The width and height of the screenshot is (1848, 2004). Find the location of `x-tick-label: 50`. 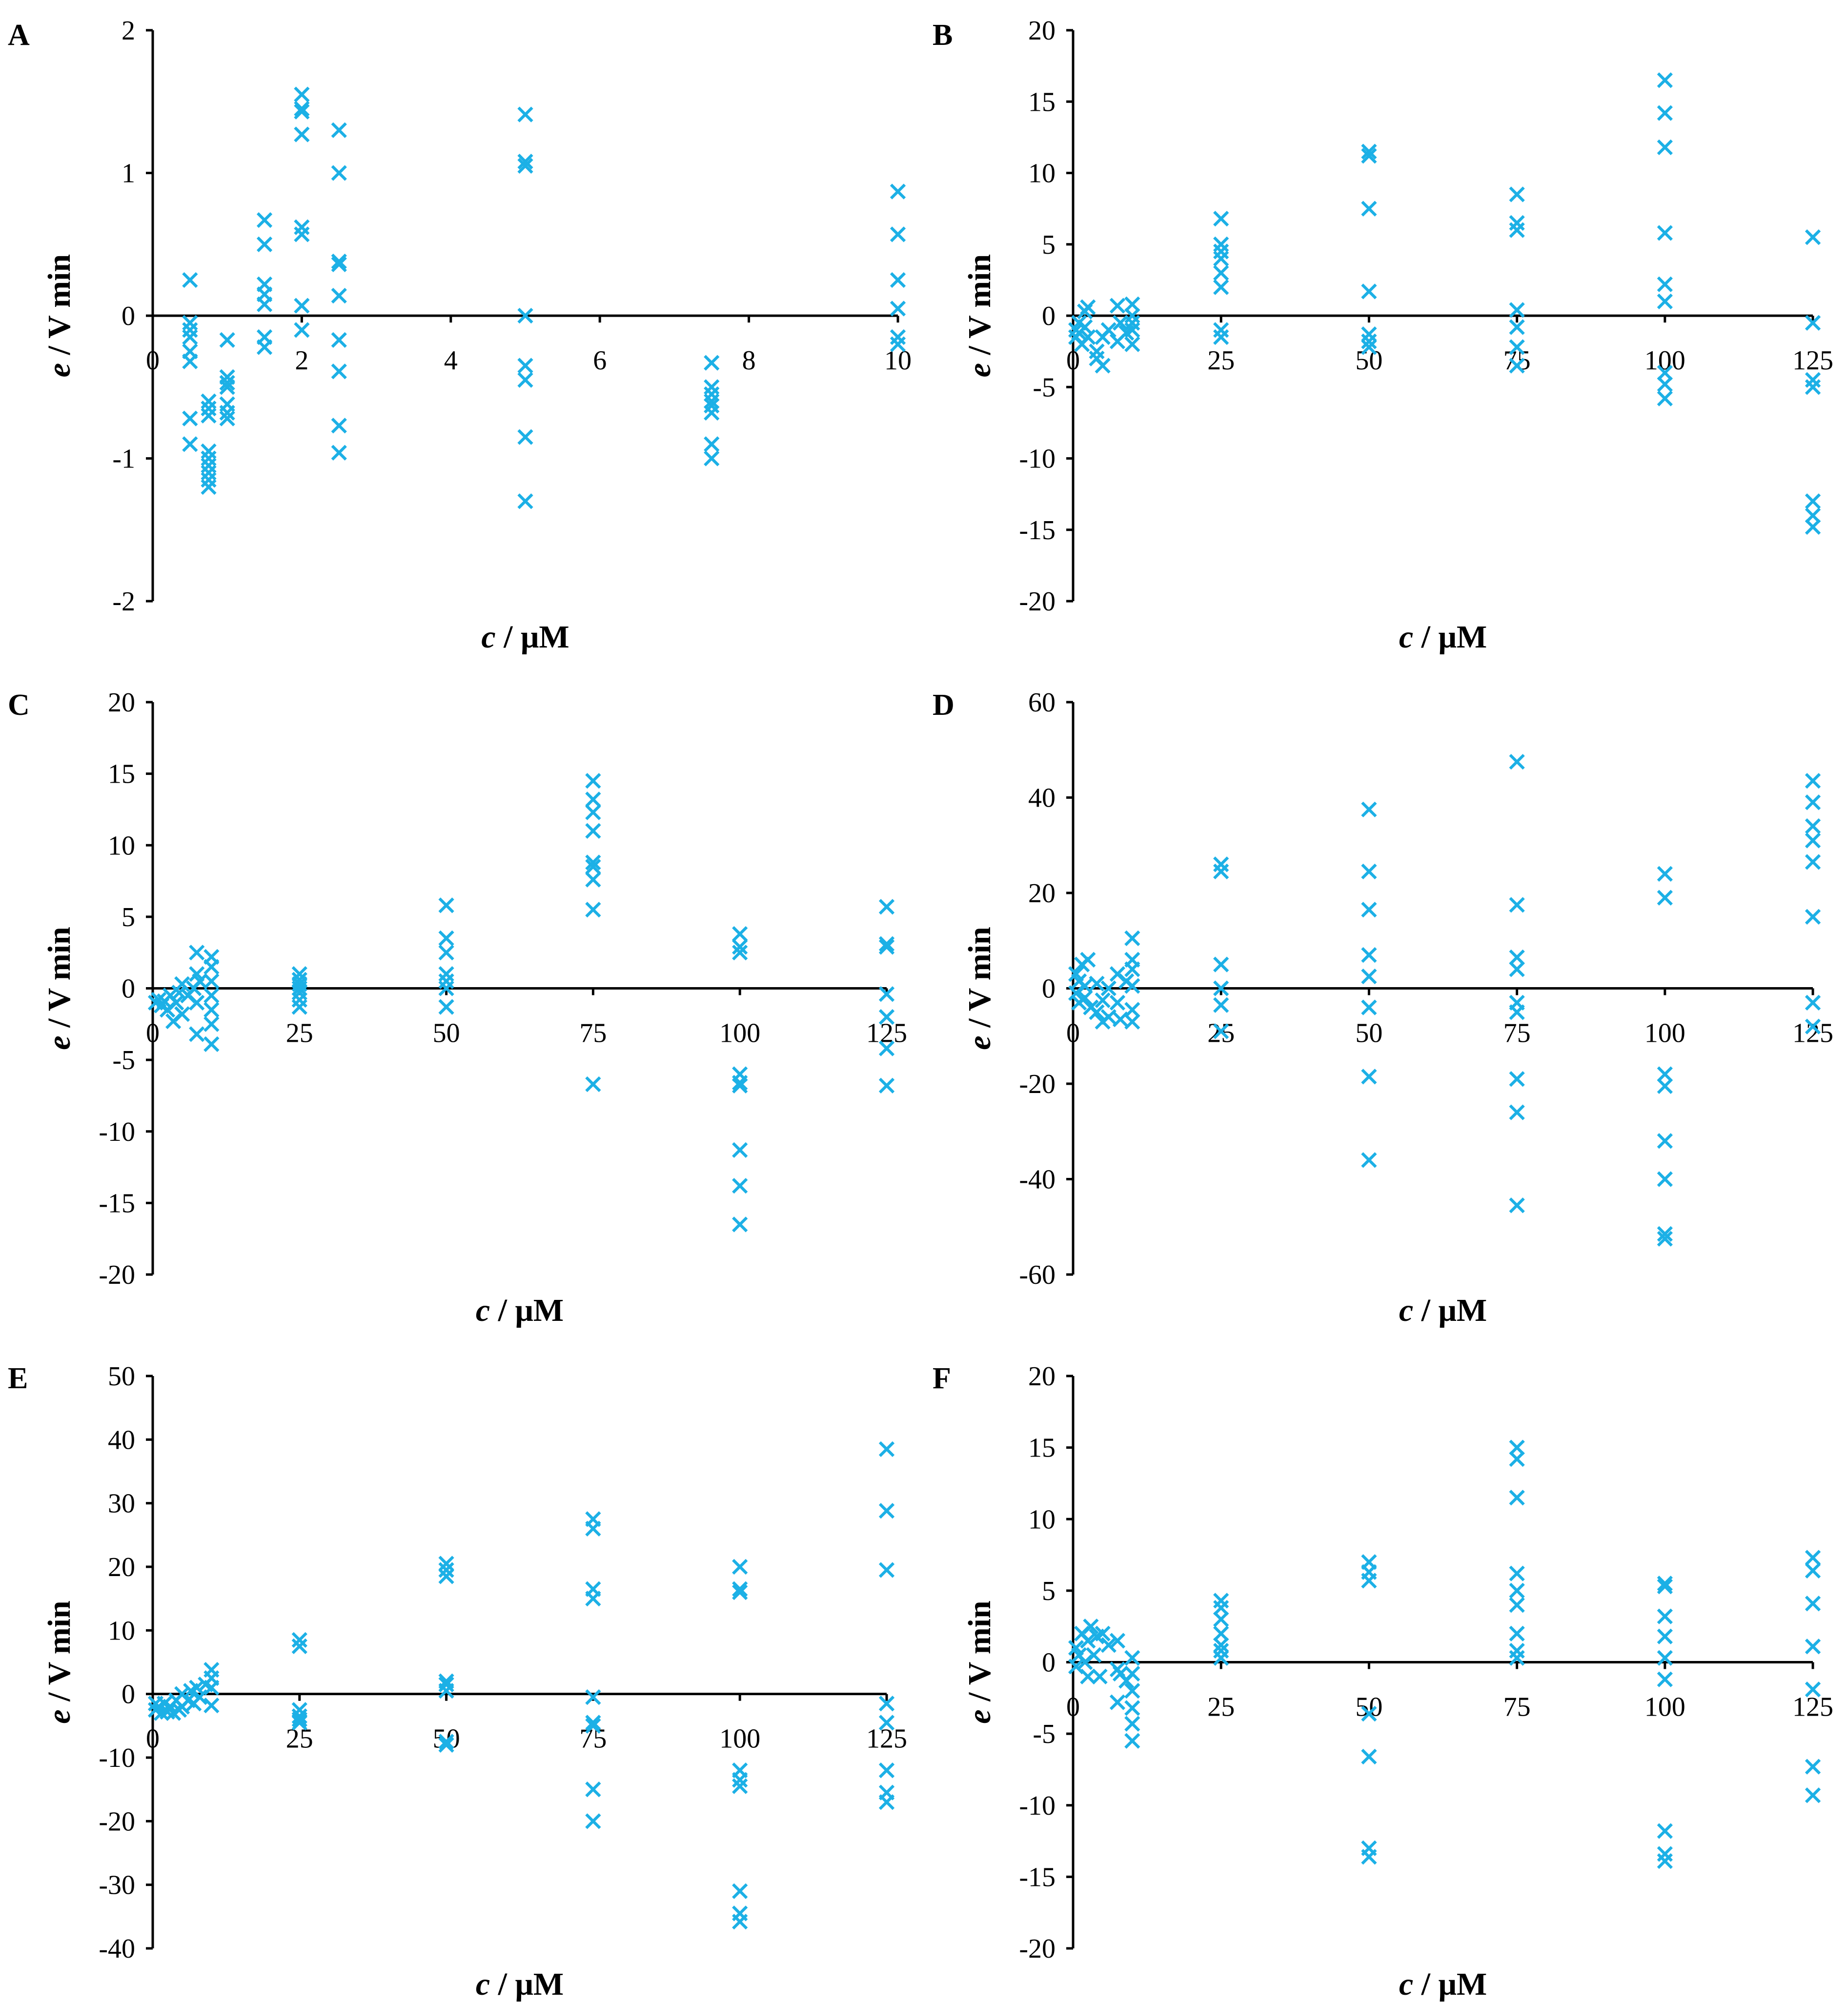

x-tick-label: 50 is located at coordinates (447, 1739).